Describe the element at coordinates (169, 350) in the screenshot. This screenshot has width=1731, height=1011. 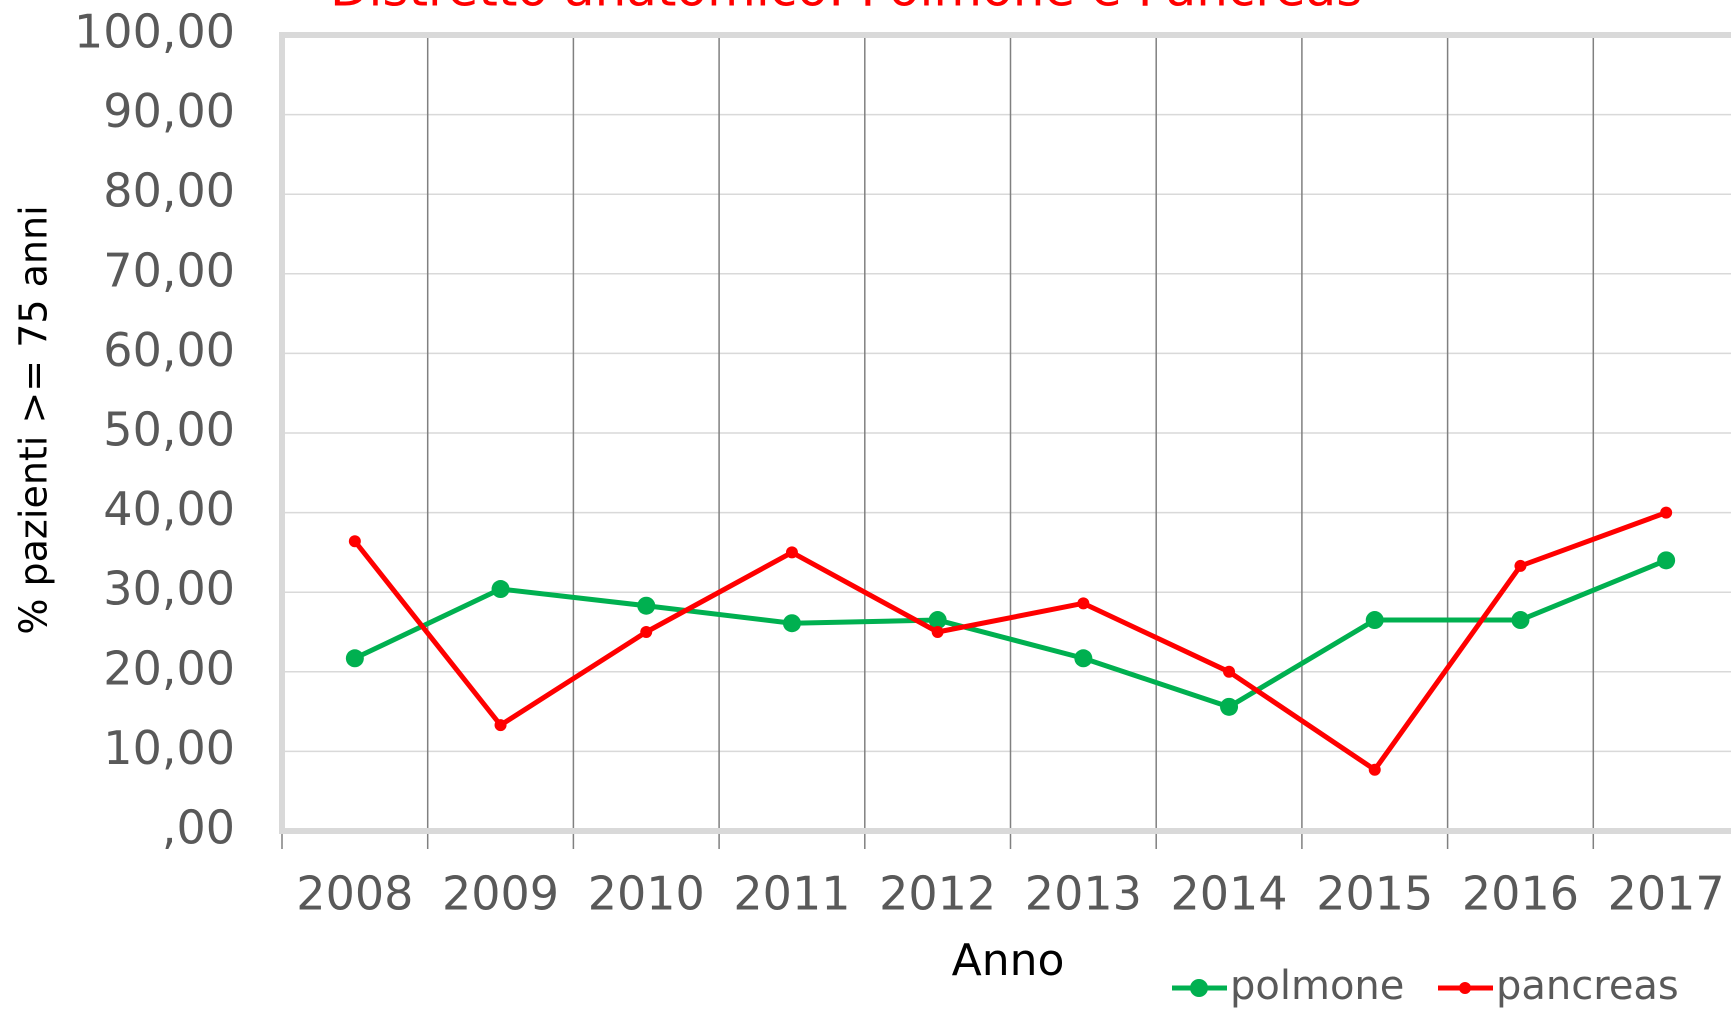
I see `y-tick-label: 60,00` at that location.